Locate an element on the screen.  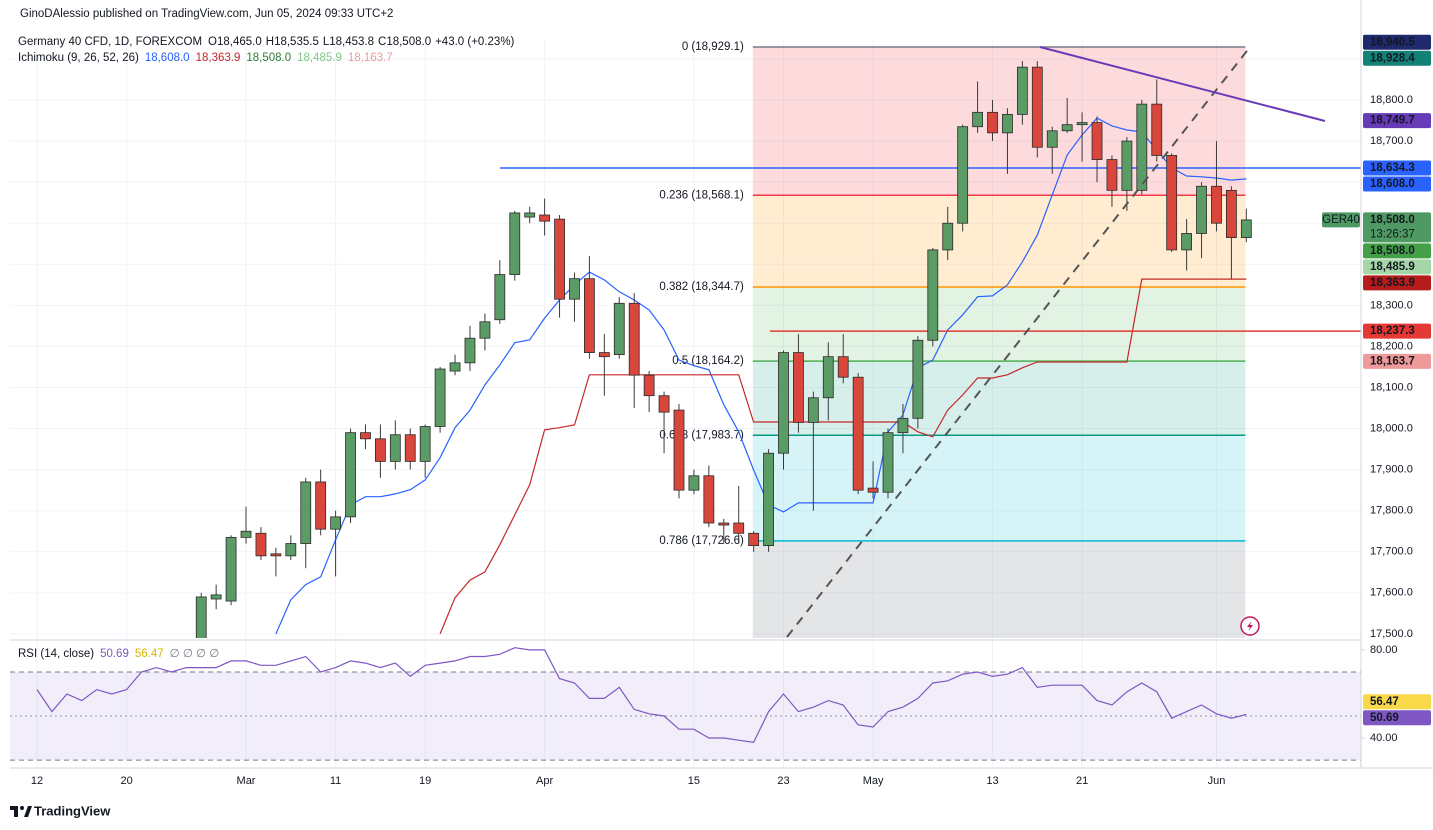
legend-value: 18,485.9 is located at coordinates (319, 58).